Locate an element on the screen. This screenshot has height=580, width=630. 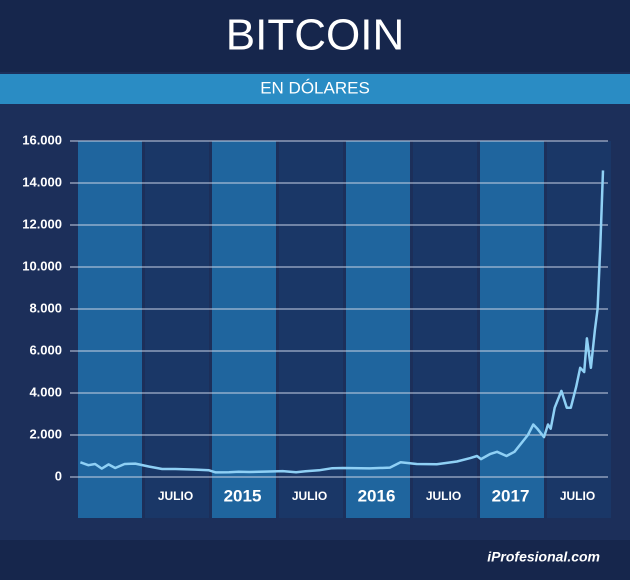
chart-title: BITCOIN is located at coordinates (315, 35).